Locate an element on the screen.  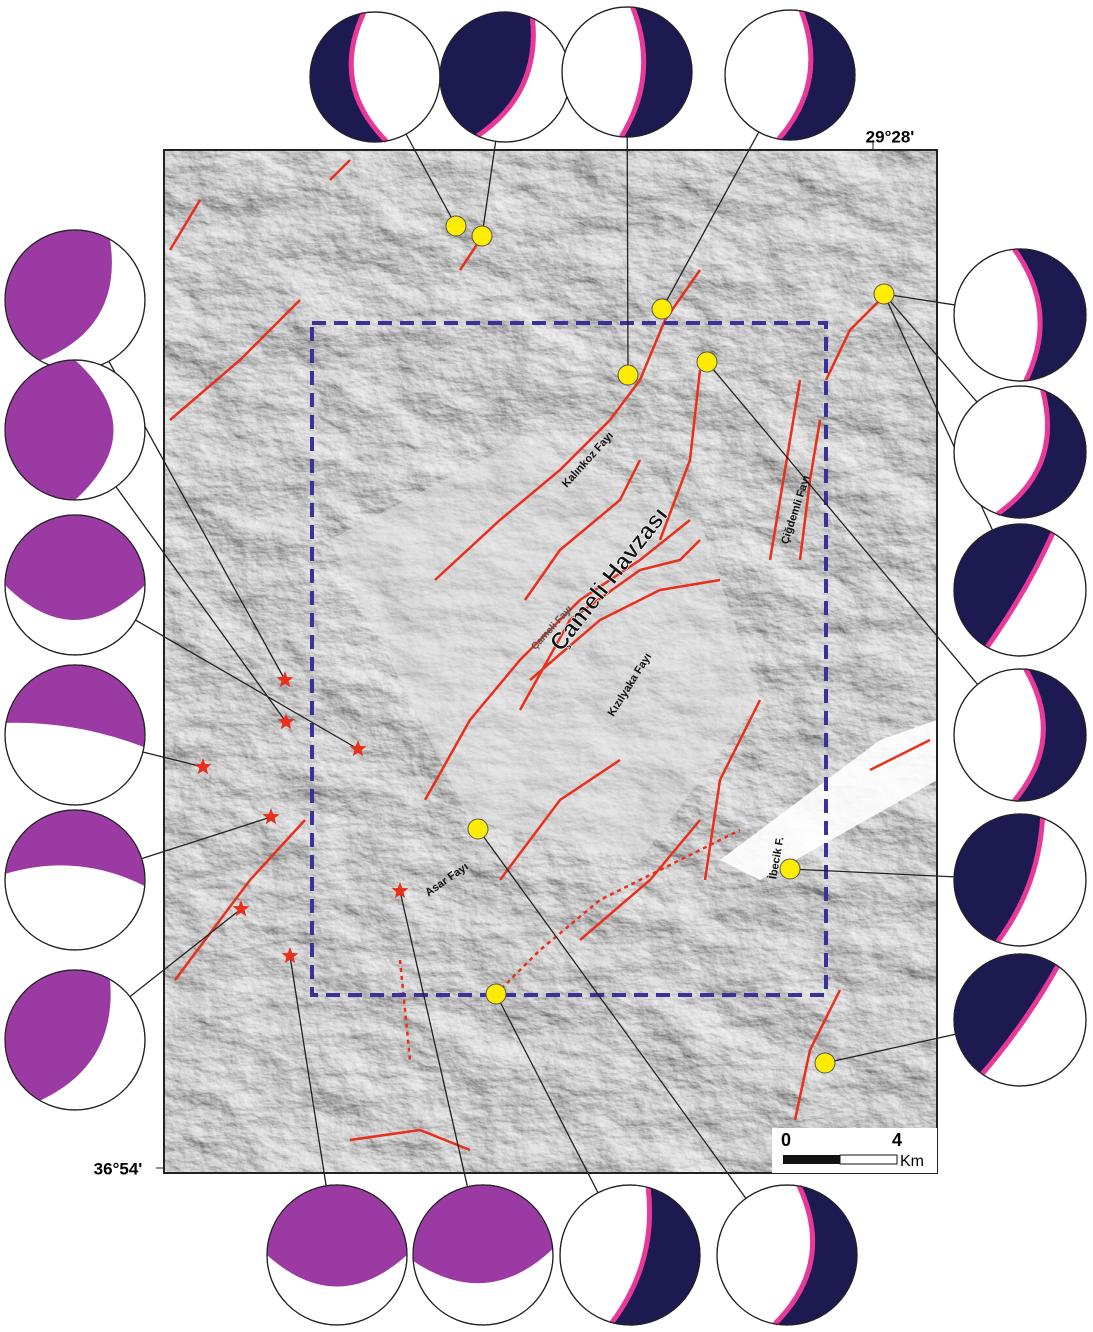
scale-unit: Km is located at coordinates (912, 1161).